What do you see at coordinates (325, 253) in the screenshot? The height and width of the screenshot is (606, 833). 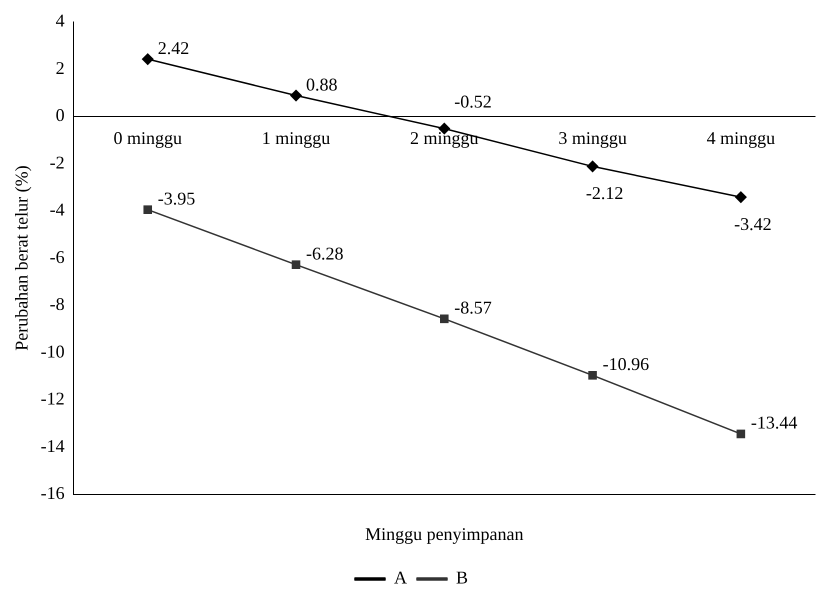 I see `data-label: -6.28` at bounding box center [325, 253].